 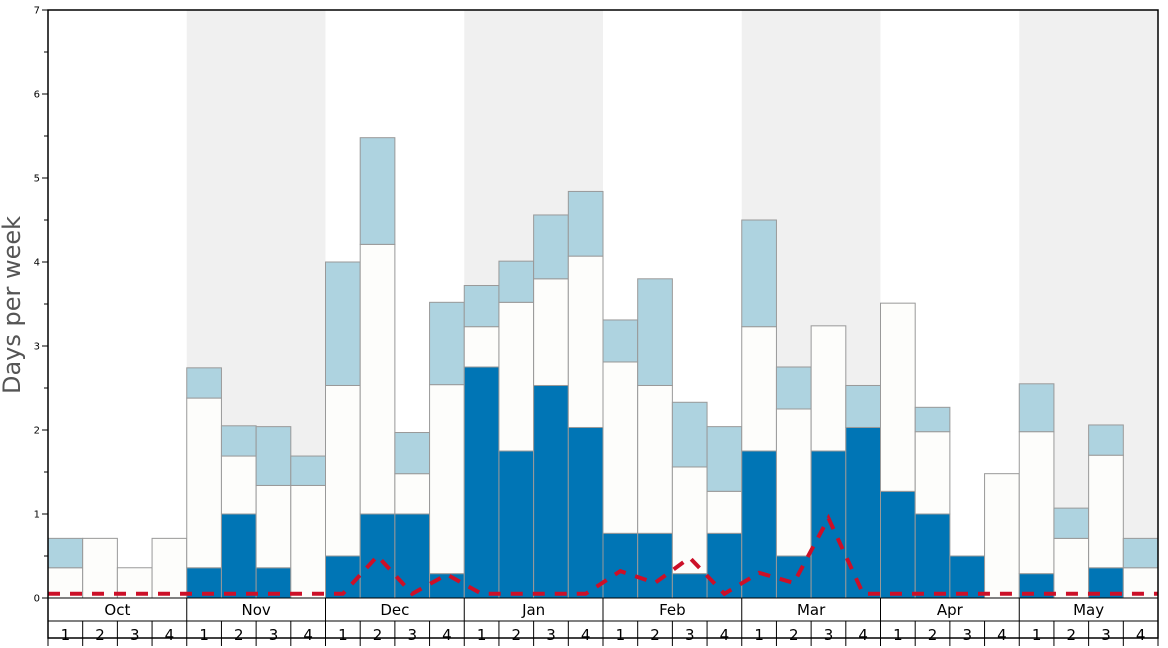 What do you see at coordinates (37, 599) in the screenshot?
I see `y-tick-label: 0` at bounding box center [37, 599].